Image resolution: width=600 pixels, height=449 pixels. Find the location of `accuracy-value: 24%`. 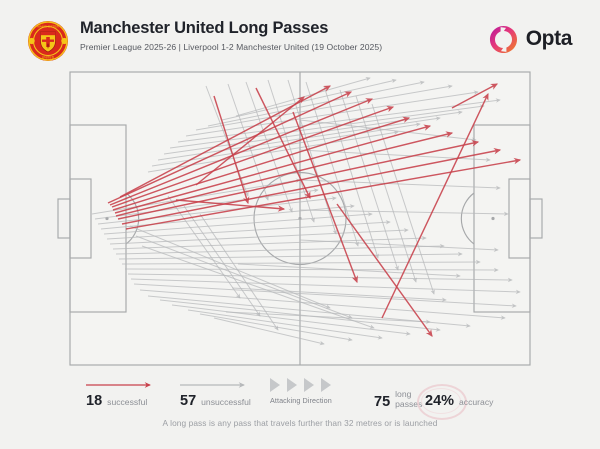

accuracy-value: 24% is located at coordinates (440, 401).